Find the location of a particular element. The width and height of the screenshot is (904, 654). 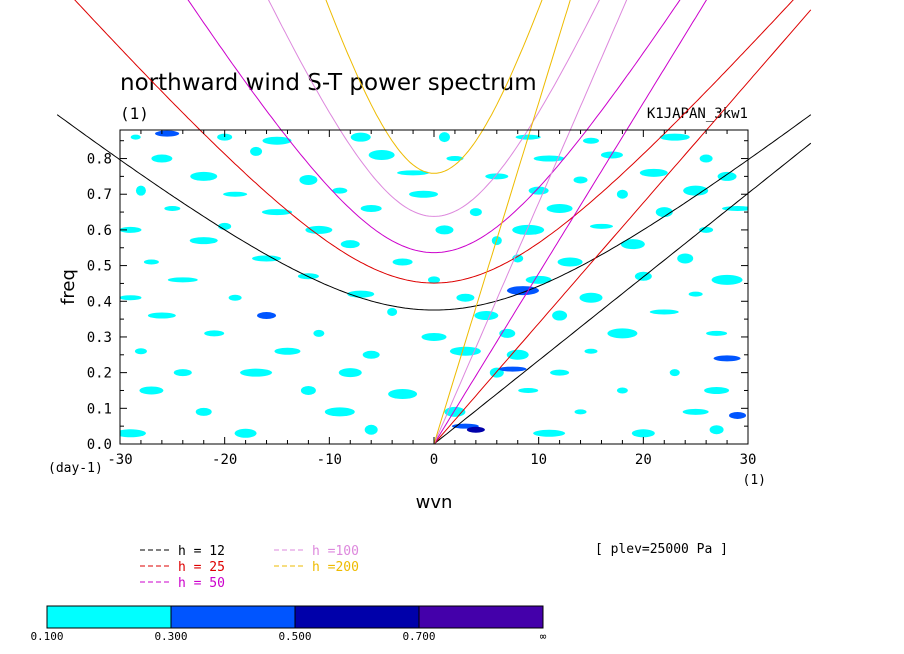

y-tick-label: 0.7 is located at coordinates (99, 195).